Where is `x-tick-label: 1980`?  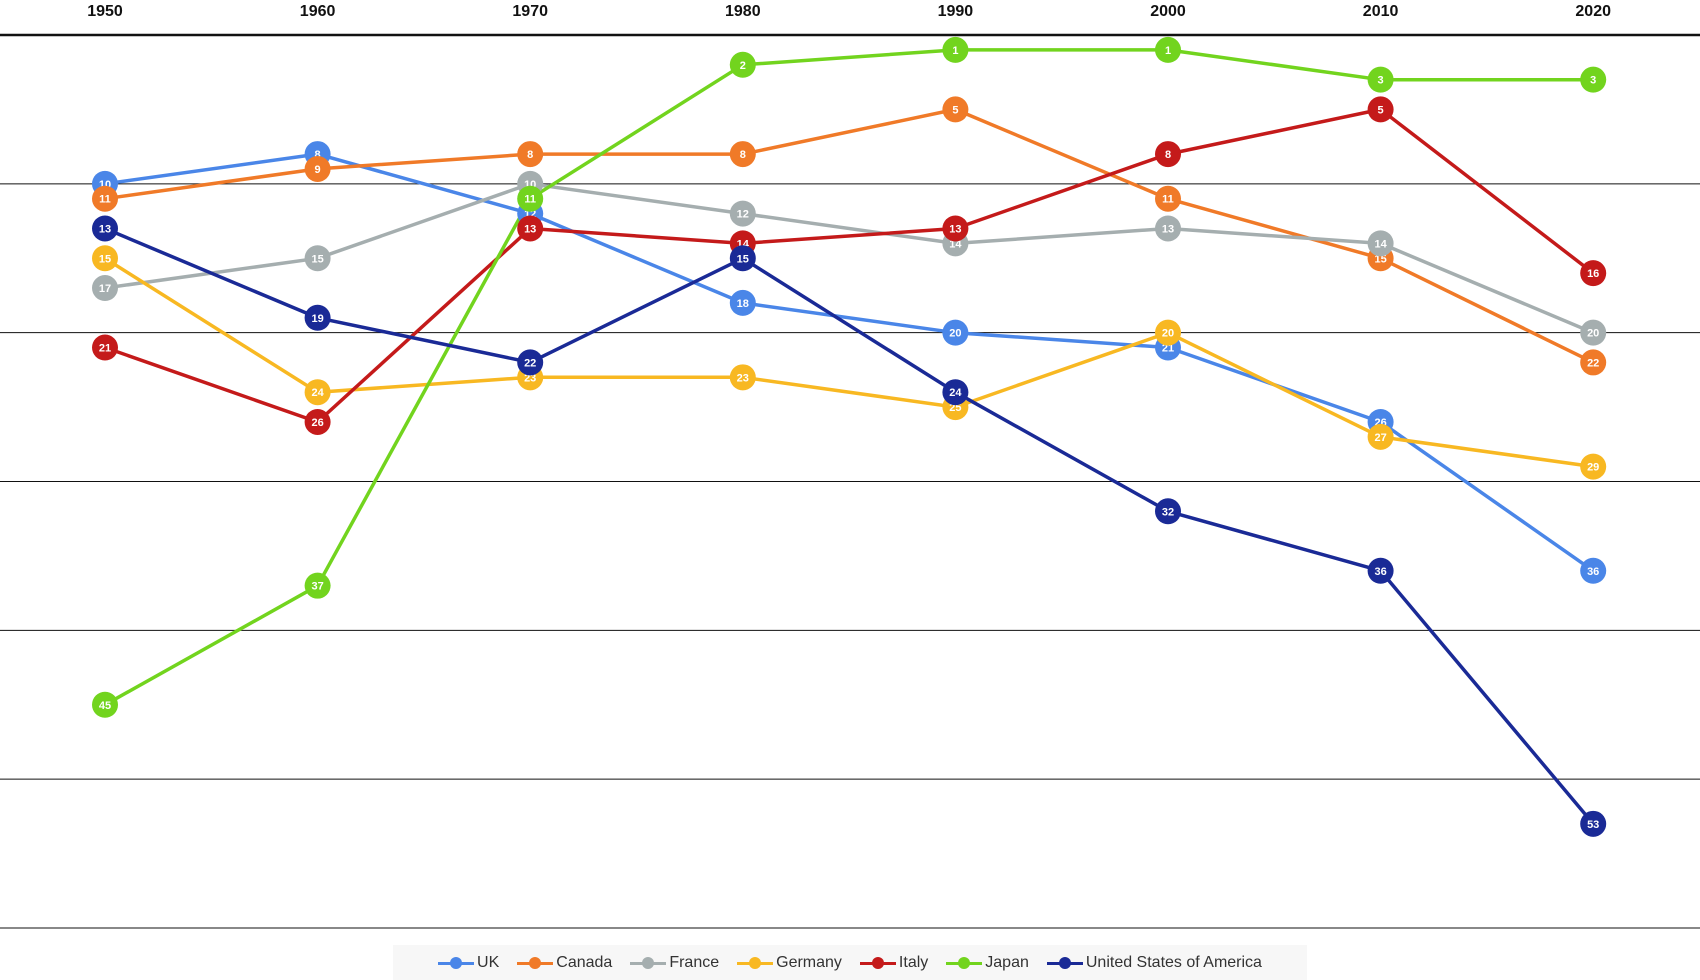
x-tick-label: 1980 is located at coordinates (743, 11).